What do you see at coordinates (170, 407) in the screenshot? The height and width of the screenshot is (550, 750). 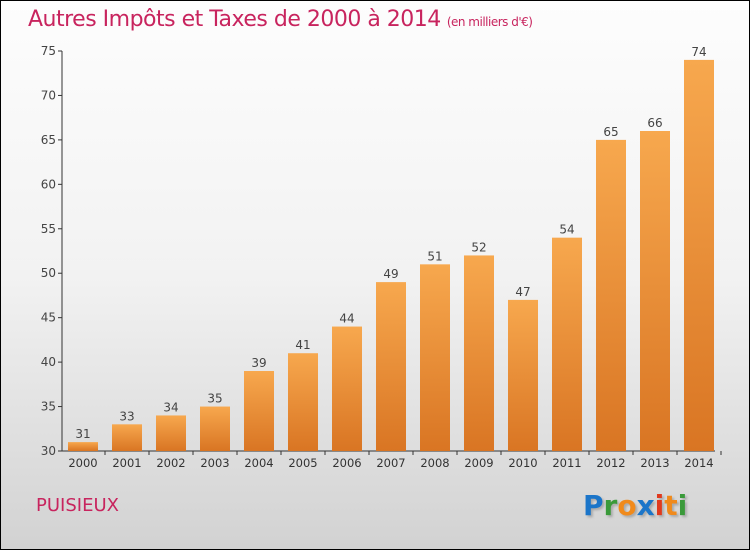 I see `data-label: 34` at bounding box center [170, 407].